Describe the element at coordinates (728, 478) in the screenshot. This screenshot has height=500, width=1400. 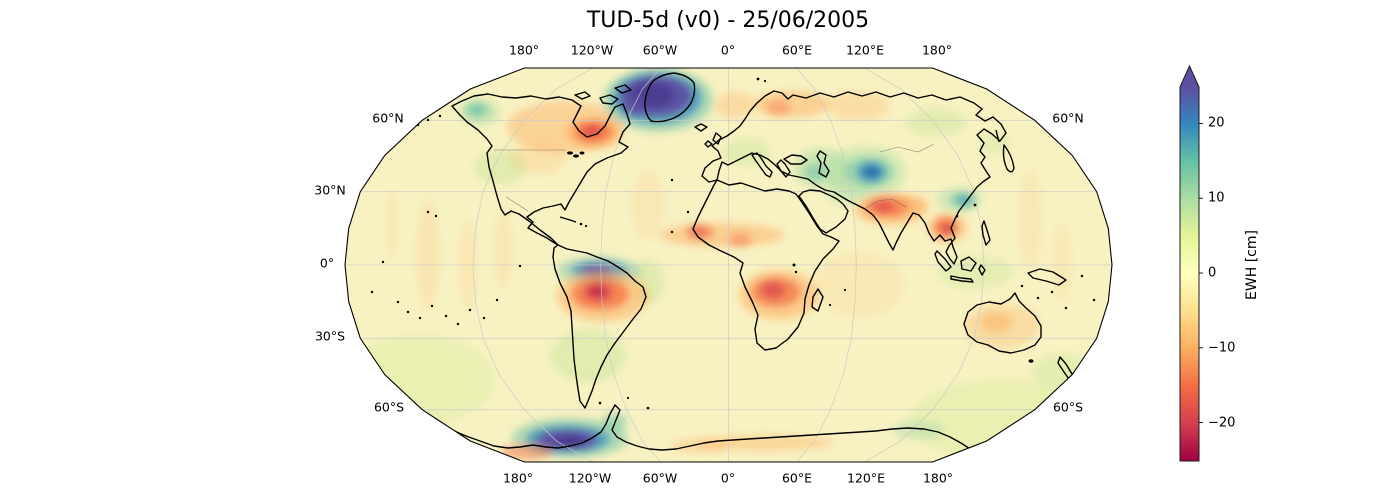
I see `lon-label-bottom-0: 0°` at that location.